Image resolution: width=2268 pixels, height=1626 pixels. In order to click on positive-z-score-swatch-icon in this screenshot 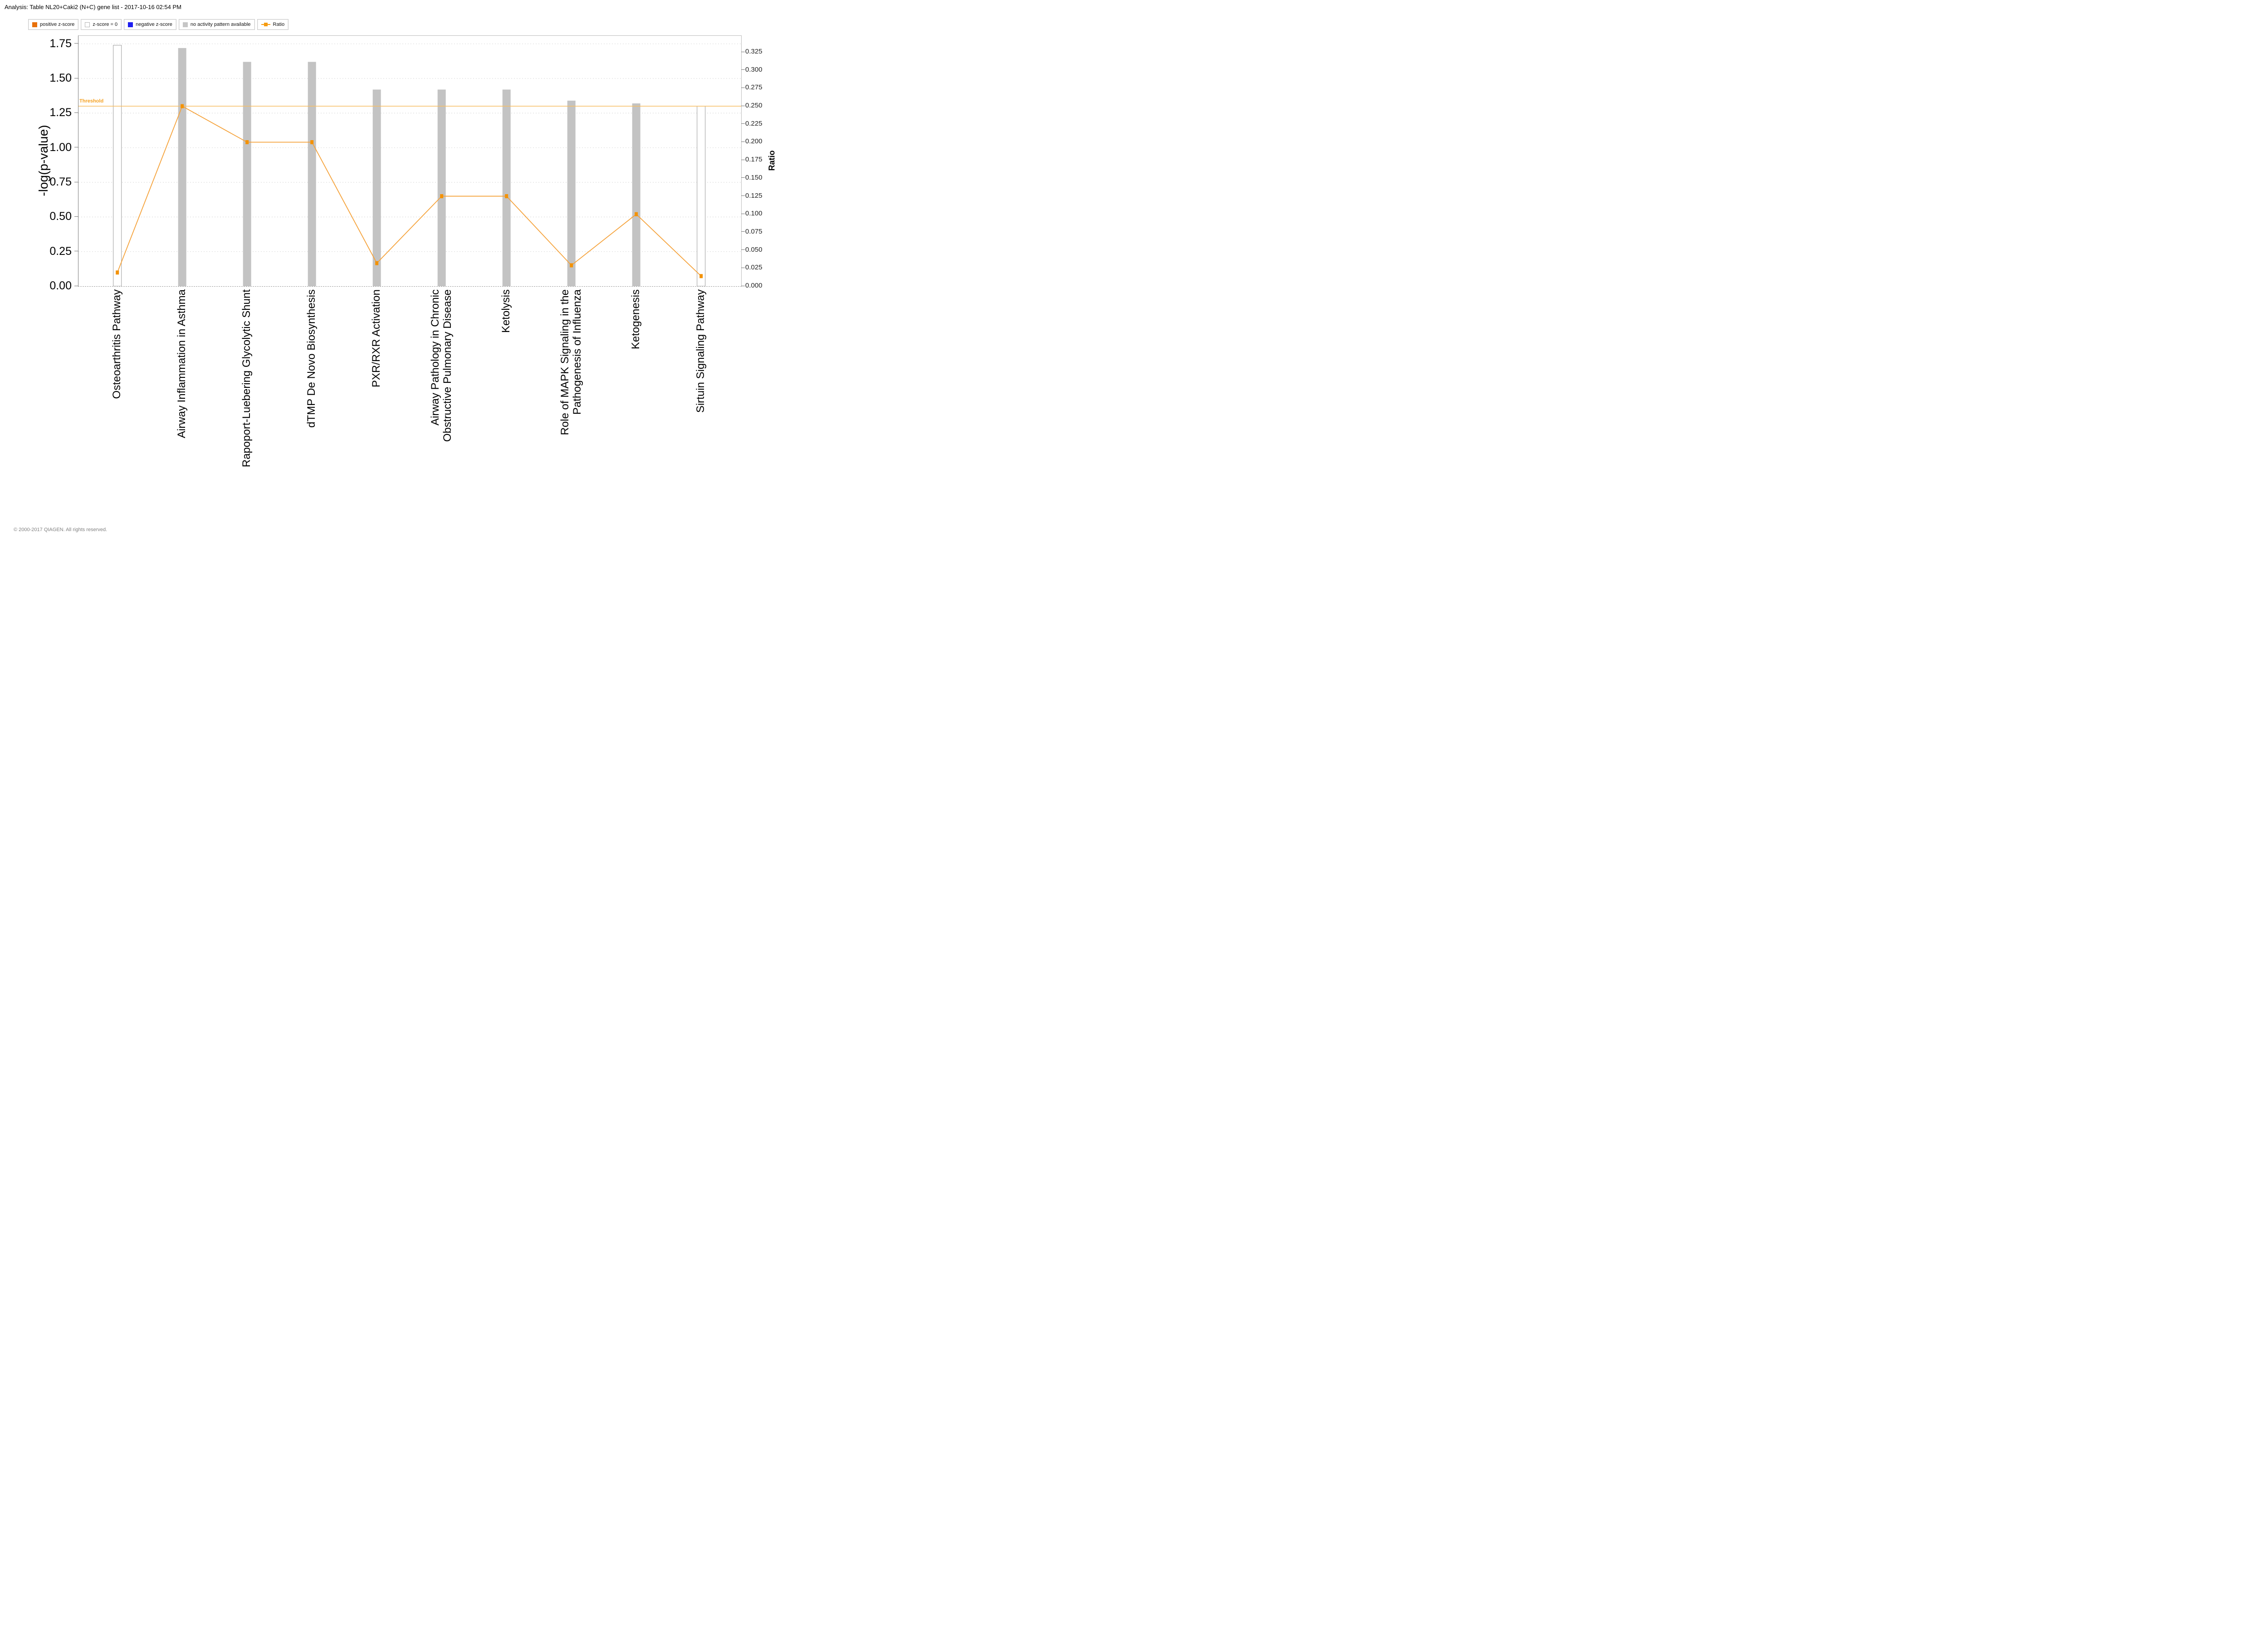, I will do `click(34, 24)`.